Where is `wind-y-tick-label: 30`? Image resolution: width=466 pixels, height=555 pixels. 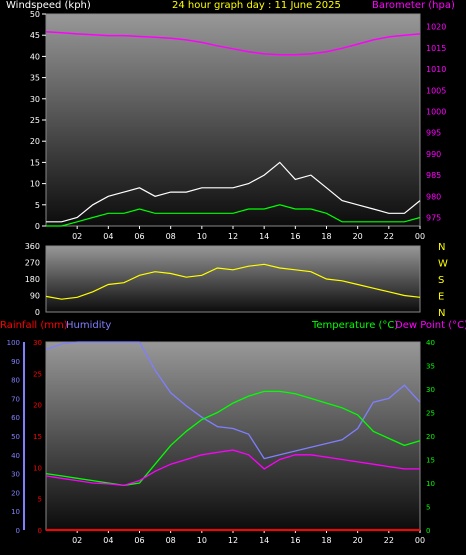
wind-y-tick-label: 30 is located at coordinates (35, 99).